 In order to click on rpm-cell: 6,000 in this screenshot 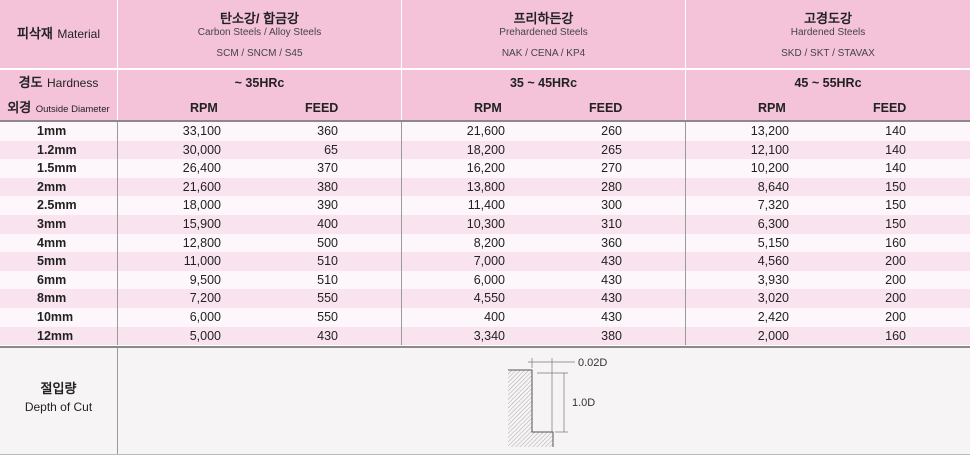, I will do `click(205, 316)`.